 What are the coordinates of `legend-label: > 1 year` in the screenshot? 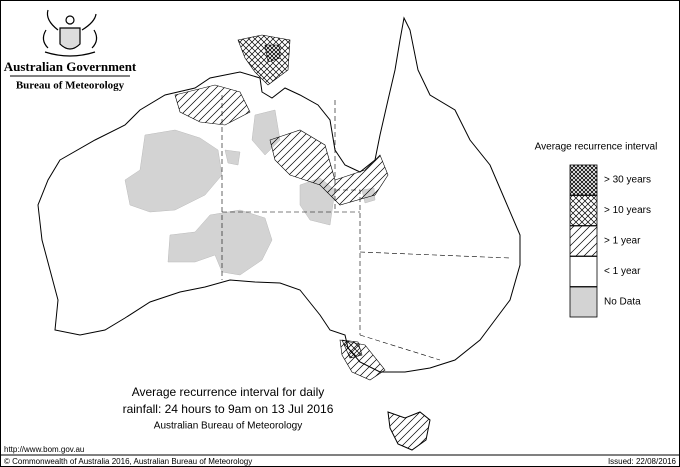 It's located at (622, 241).